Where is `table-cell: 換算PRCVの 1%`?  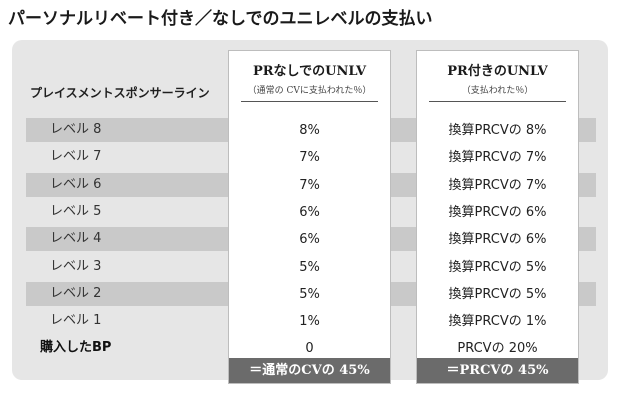 table-cell: 換算PRCVの 1% is located at coordinates (497, 322).